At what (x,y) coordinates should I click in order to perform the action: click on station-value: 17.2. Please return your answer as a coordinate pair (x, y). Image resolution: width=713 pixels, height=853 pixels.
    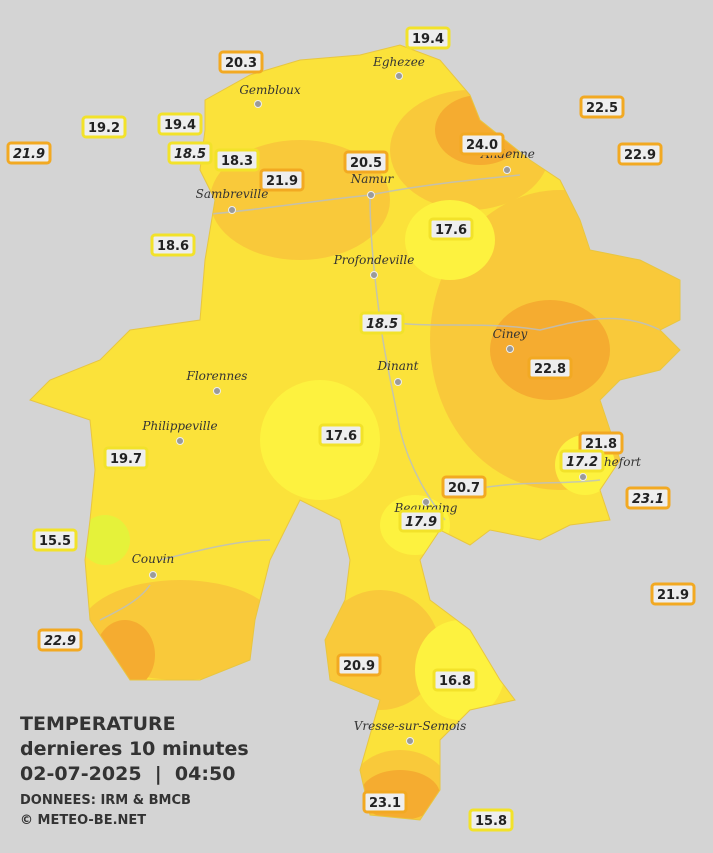
    Looking at the image, I should click on (582, 462).